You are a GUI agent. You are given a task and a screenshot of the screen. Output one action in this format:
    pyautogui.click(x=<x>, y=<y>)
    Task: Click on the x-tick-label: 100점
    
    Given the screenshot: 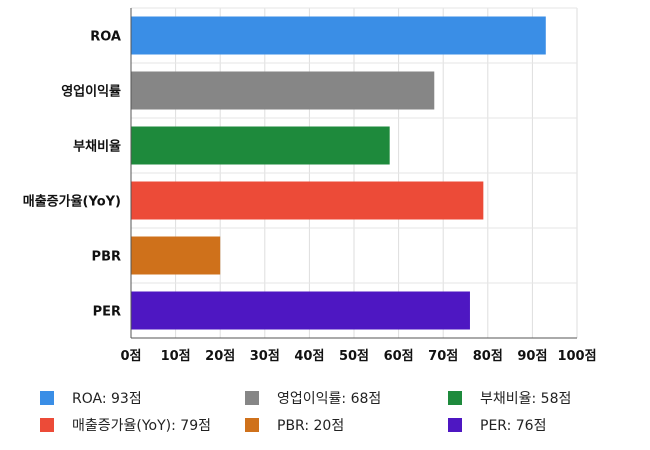 What is the action you would take?
    pyautogui.click(x=576, y=356)
    